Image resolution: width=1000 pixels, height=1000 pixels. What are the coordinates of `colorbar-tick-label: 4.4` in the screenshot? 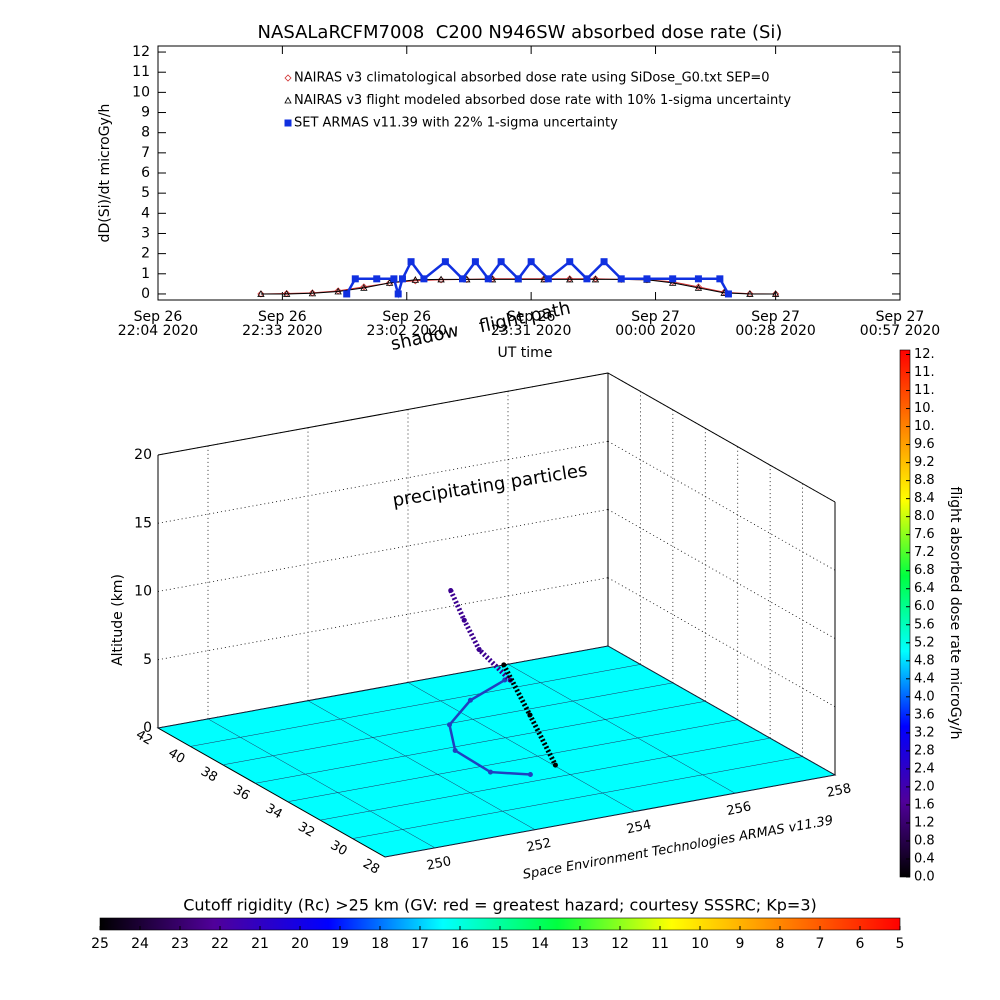 It's located at (924, 678).